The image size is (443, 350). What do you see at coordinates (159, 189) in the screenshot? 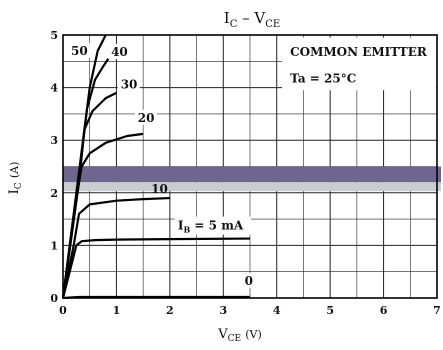
I see `series-label-10: 10` at bounding box center [159, 189].